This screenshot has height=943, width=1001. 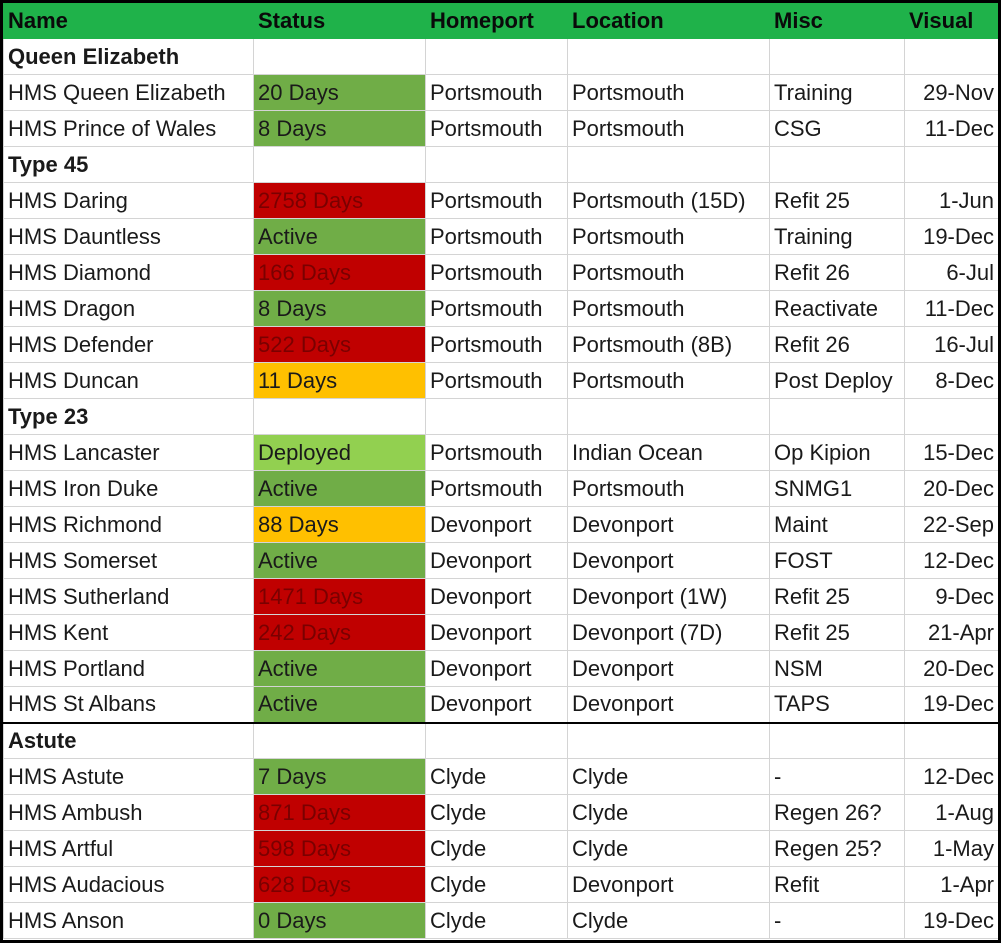 I want to click on status-cell: 522 Days, so click(x=339, y=344).